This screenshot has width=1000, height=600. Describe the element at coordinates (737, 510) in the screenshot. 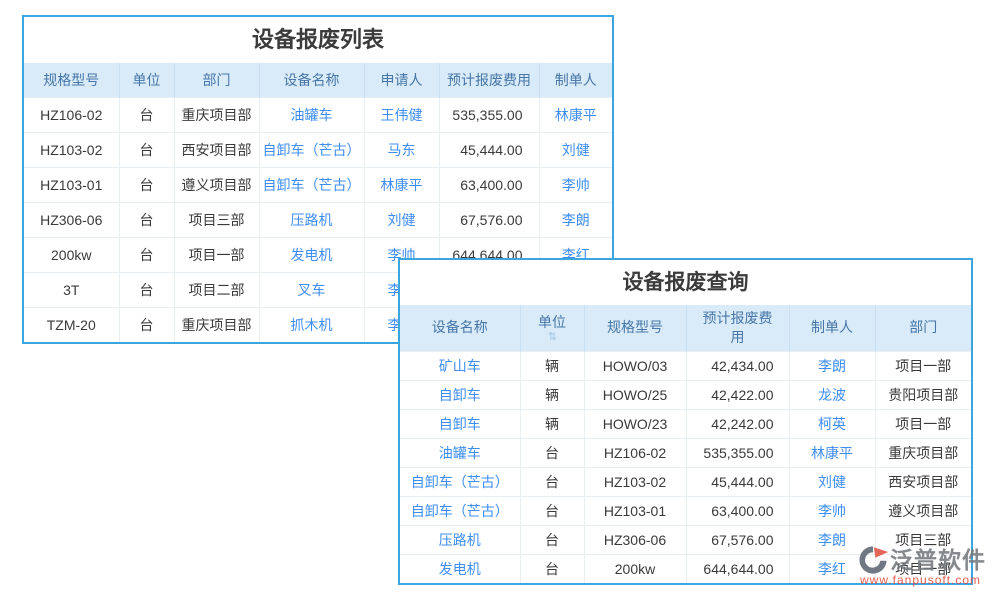

I see `cell-estimated-cost: 63,400.00` at that location.